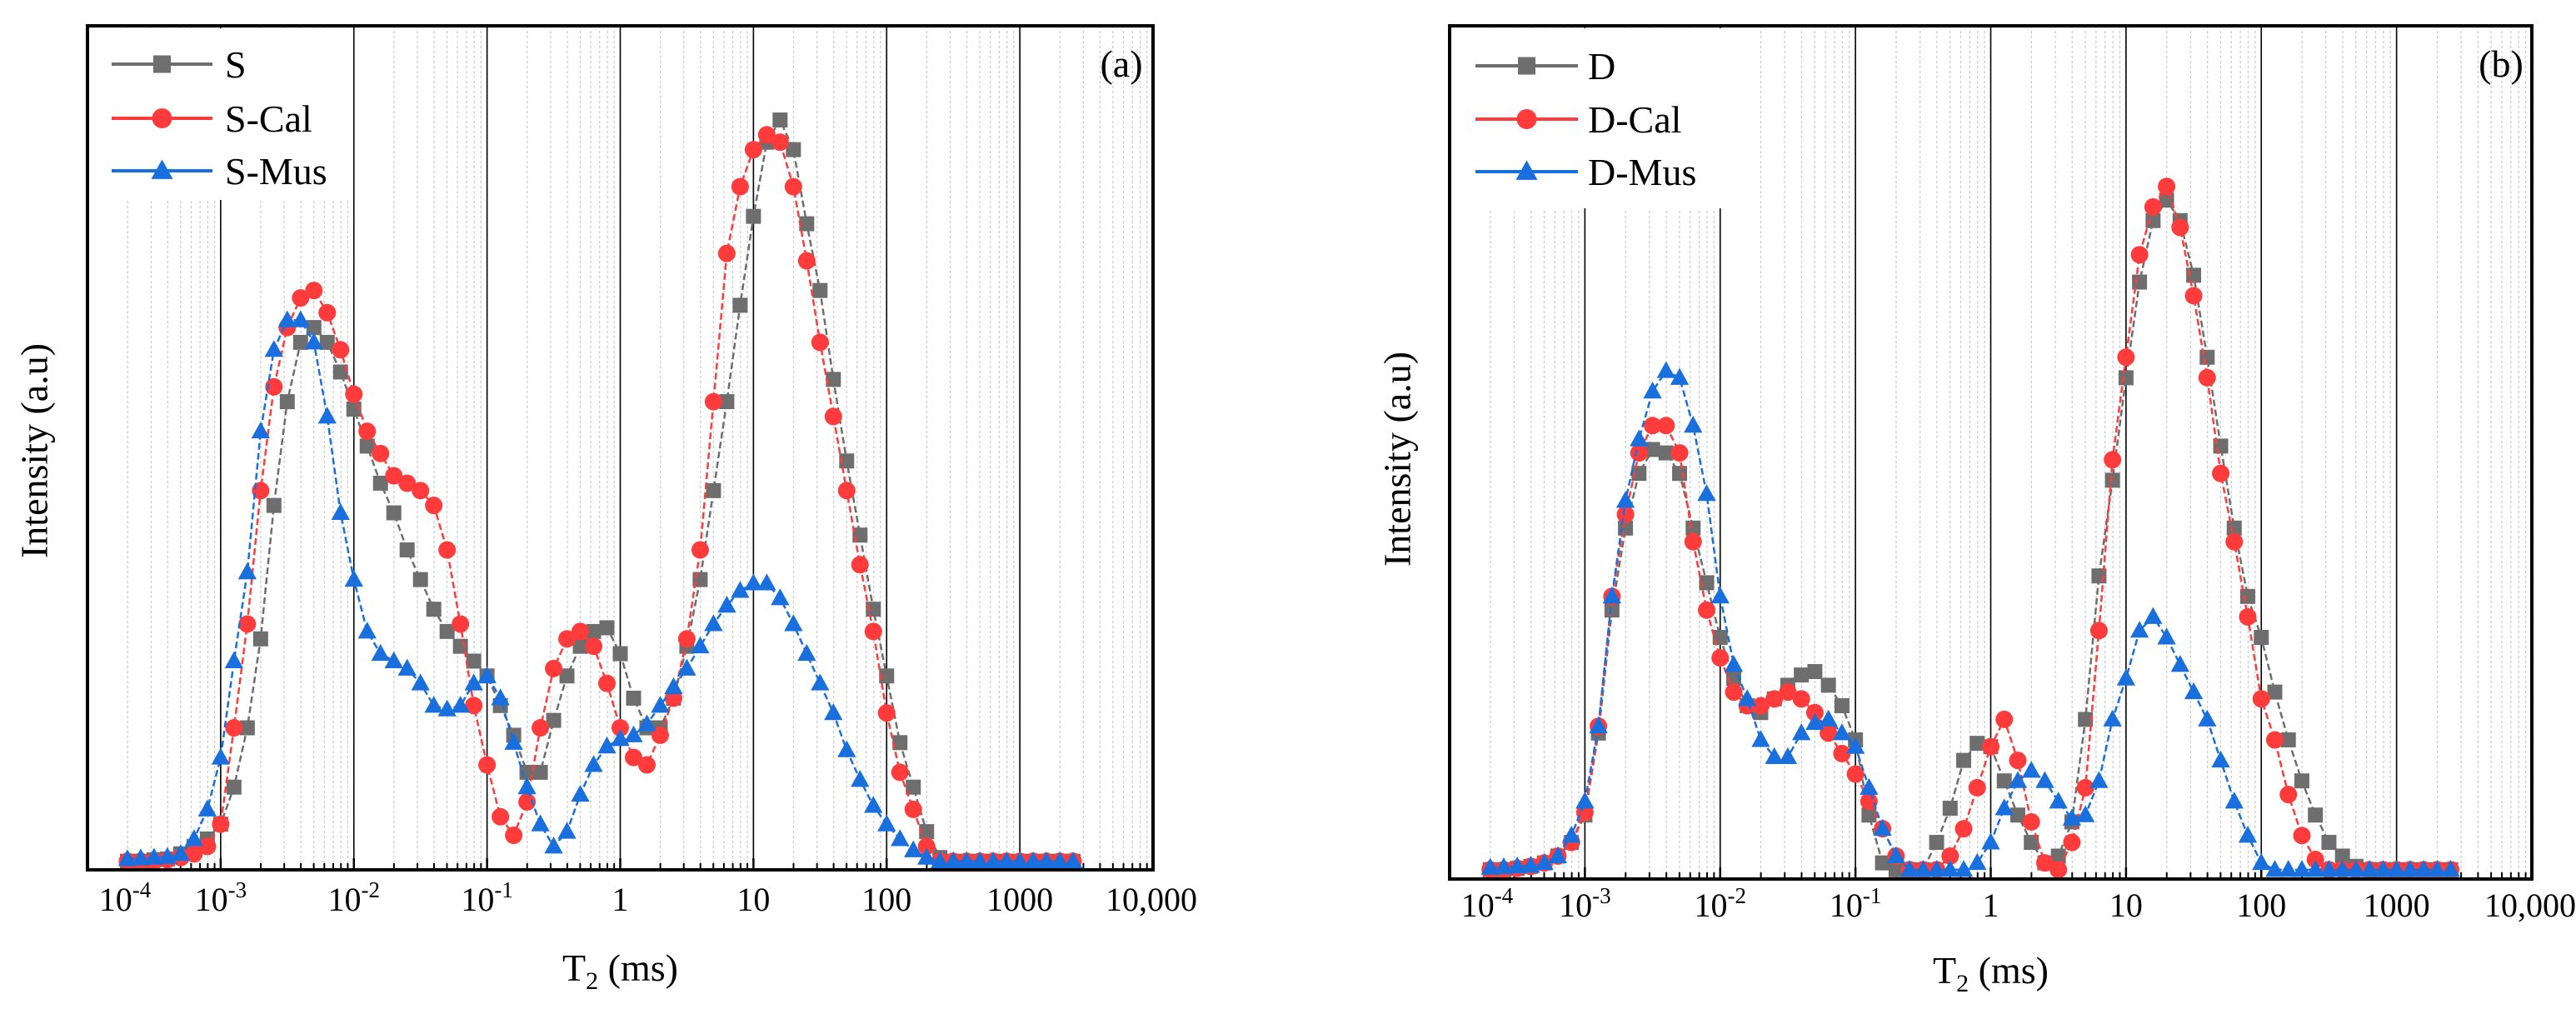  What do you see at coordinates (753, 900) in the screenshot?
I see `x-tick-label-base: 10` at bounding box center [753, 900].